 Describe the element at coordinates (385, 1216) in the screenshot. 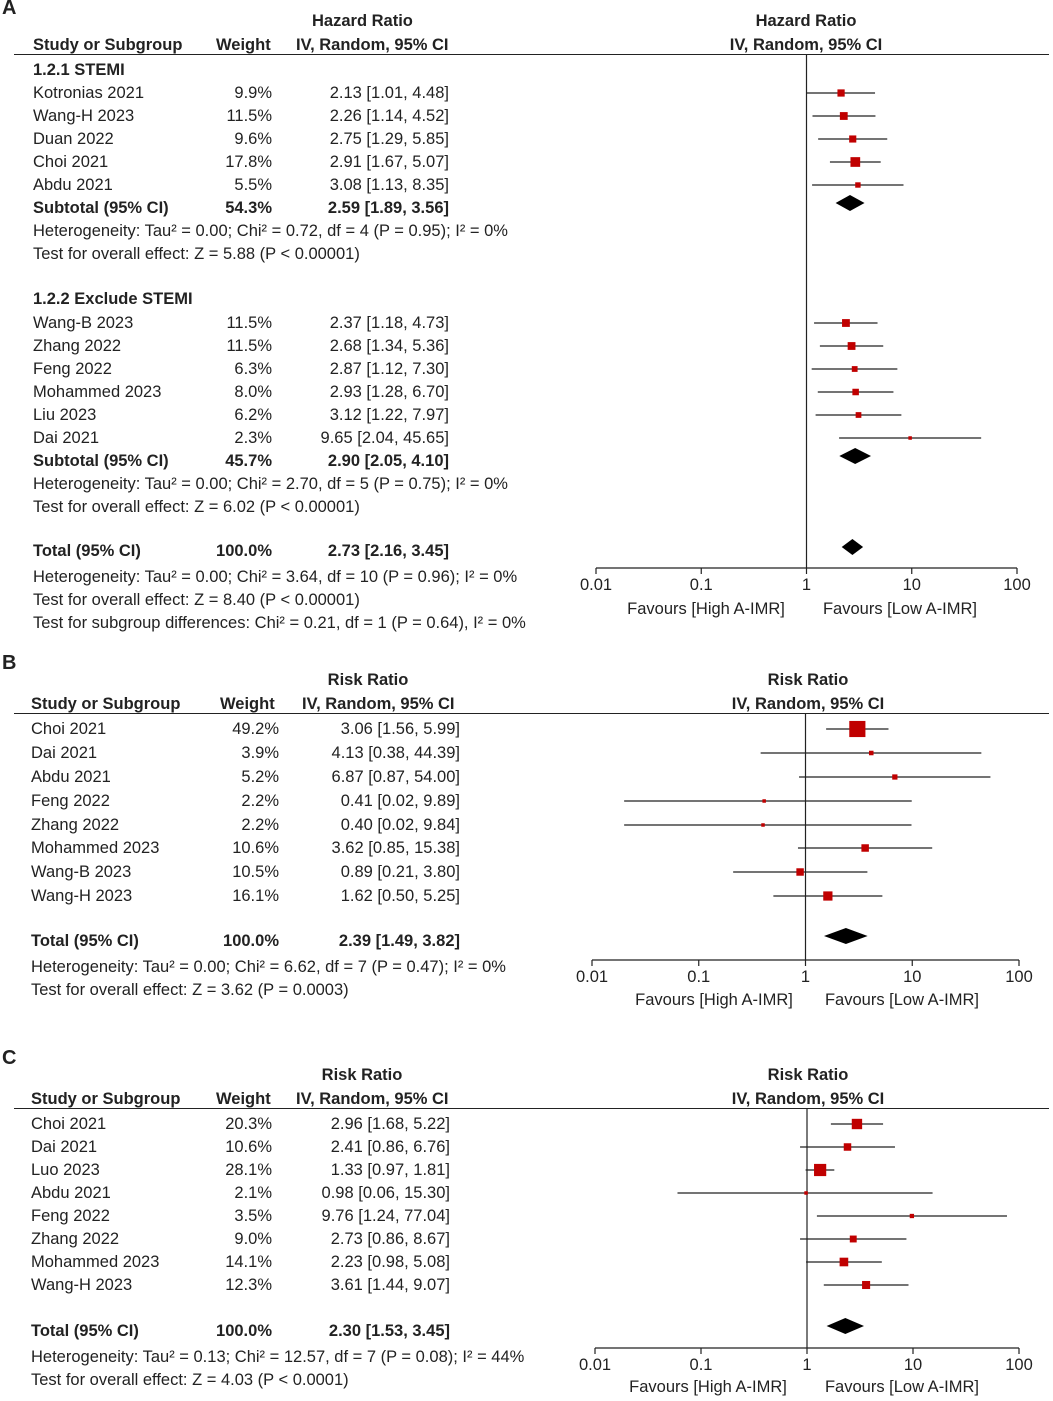

I see `study-ci: 9.76 [1.24, 77.04]` at that location.